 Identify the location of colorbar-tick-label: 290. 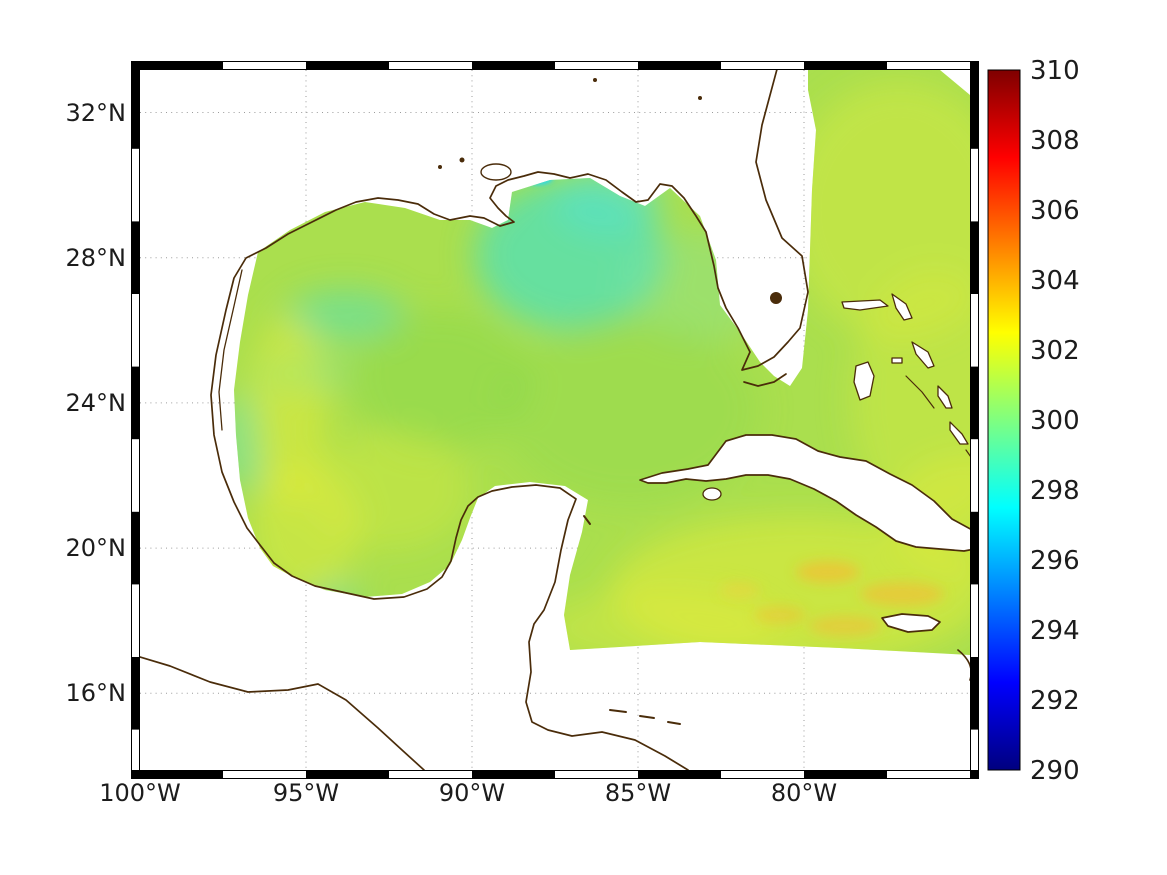
(1055, 771).